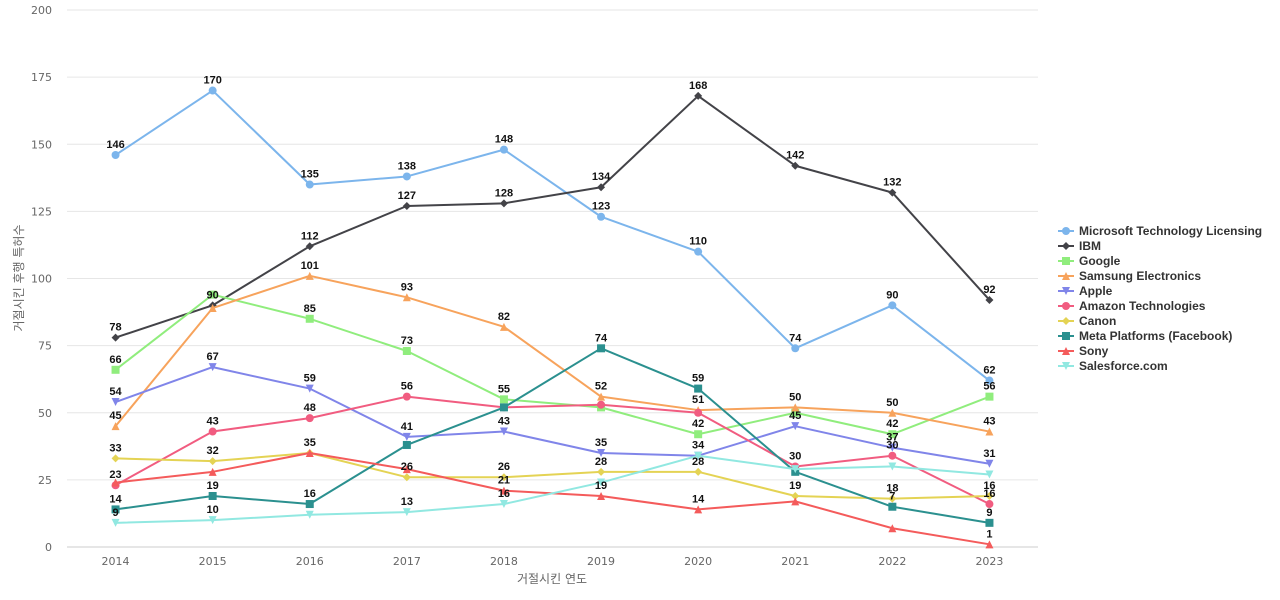  Describe the element at coordinates (698, 242) in the screenshot. I see `data-label: 110` at that location.